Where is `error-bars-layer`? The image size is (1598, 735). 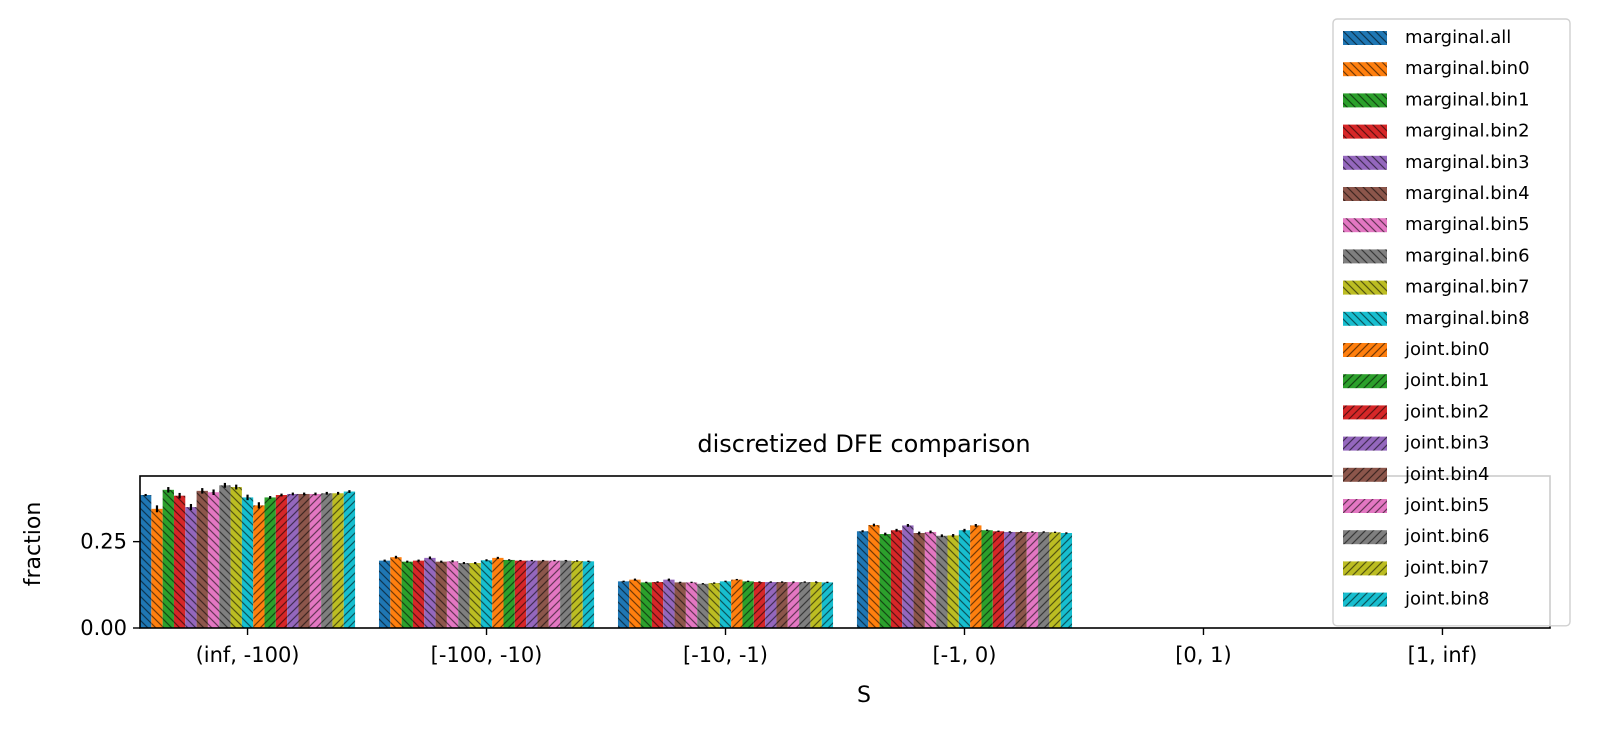
error-bars-layer is located at coordinates (606, 533).